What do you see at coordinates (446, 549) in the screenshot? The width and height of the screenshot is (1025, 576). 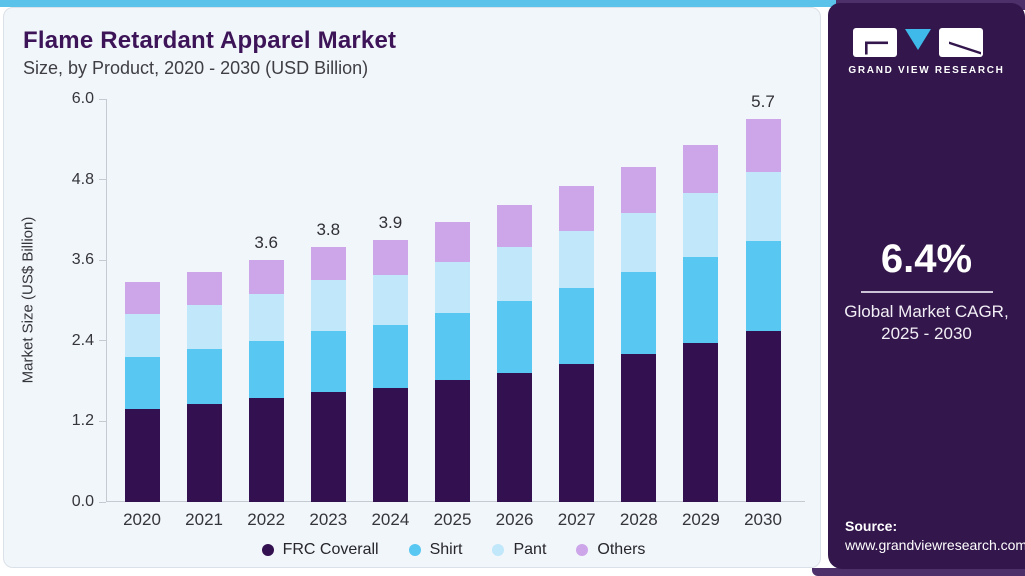 I see `legend-label: Shirt` at bounding box center [446, 549].